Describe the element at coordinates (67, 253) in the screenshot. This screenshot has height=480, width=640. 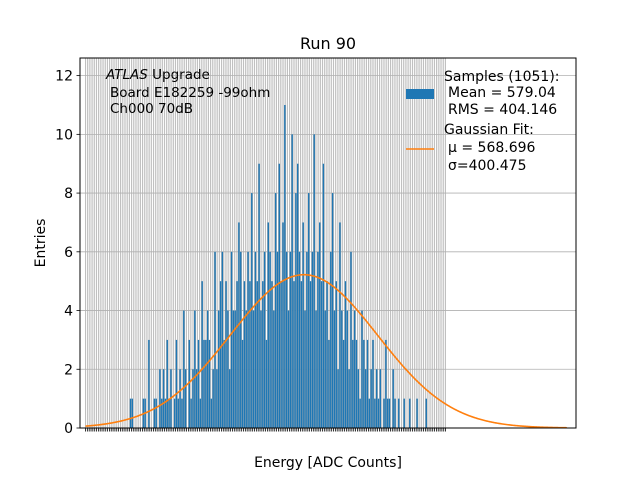
I see `y-ticks: 0 2 4 6 8 10 12` at that location.